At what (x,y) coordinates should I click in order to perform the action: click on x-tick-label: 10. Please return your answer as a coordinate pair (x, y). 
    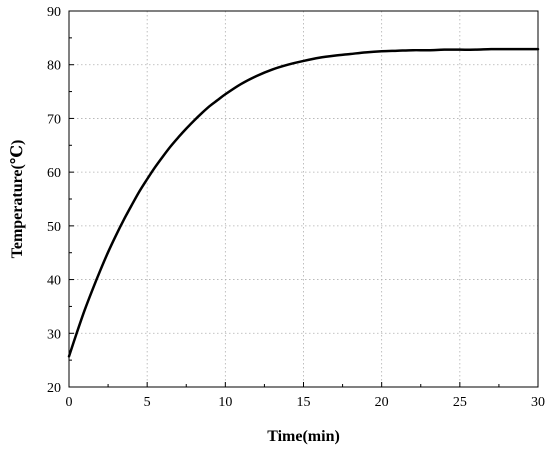
    Looking at the image, I should click on (225, 402).